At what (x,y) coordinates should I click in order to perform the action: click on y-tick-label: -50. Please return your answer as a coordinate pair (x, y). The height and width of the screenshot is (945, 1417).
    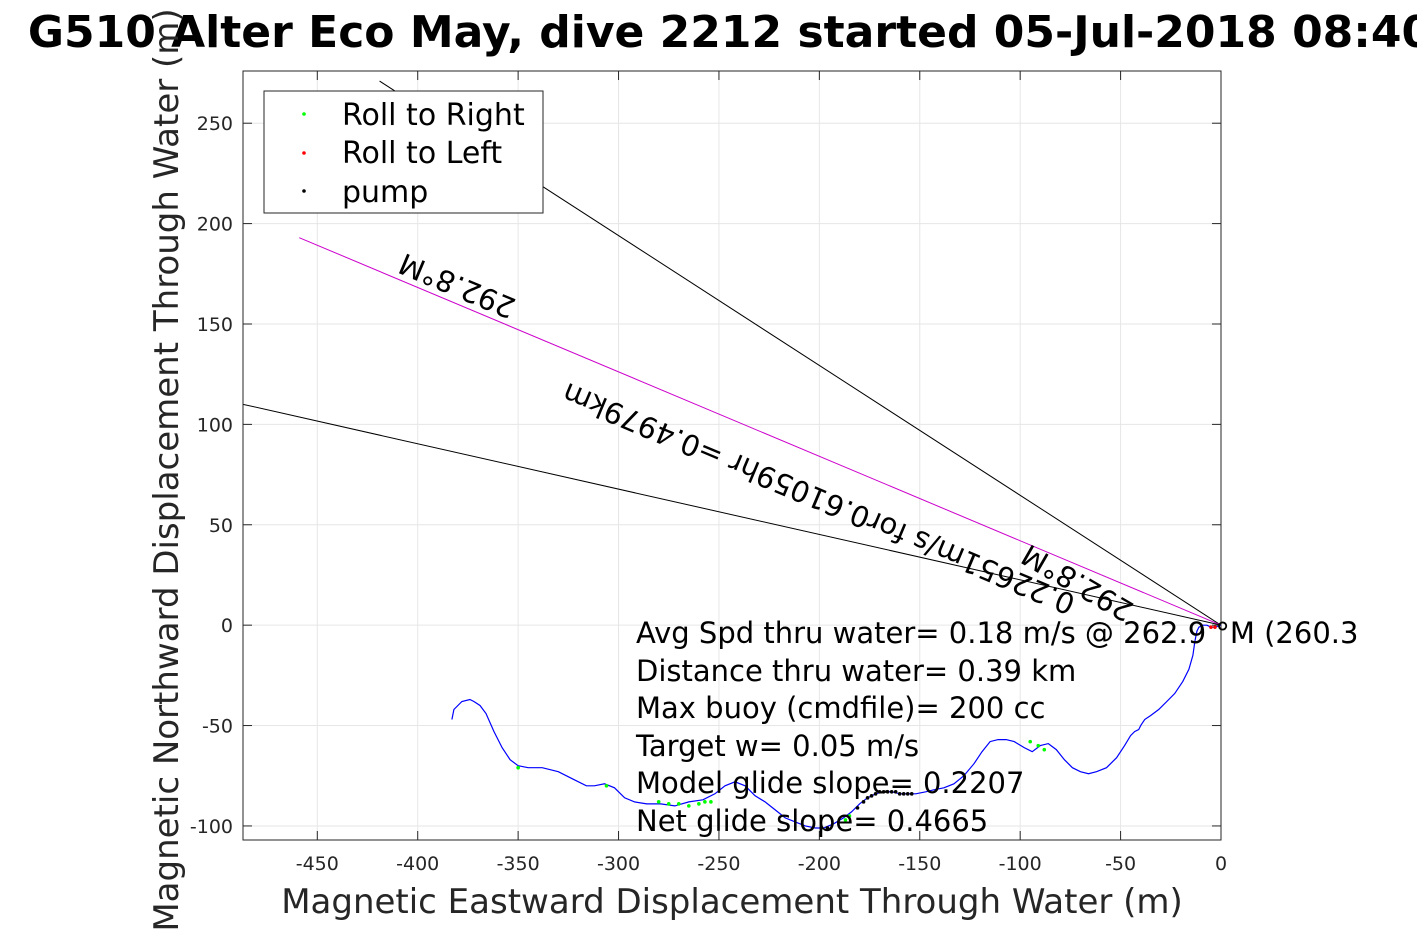
    Looking at the image, I should click on (217, 727).